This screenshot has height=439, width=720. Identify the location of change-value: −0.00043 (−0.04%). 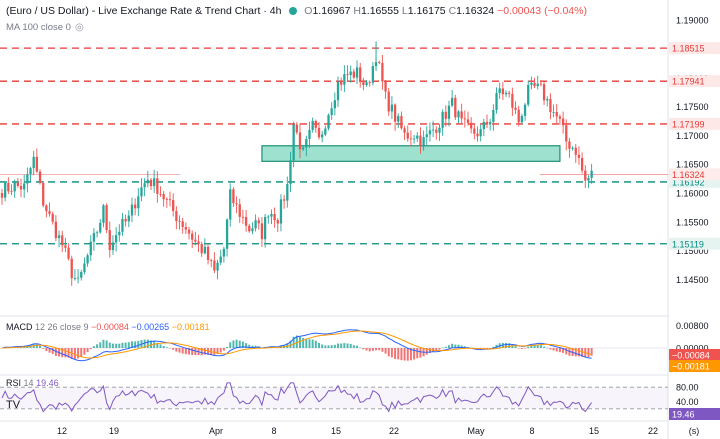
(542, 11).